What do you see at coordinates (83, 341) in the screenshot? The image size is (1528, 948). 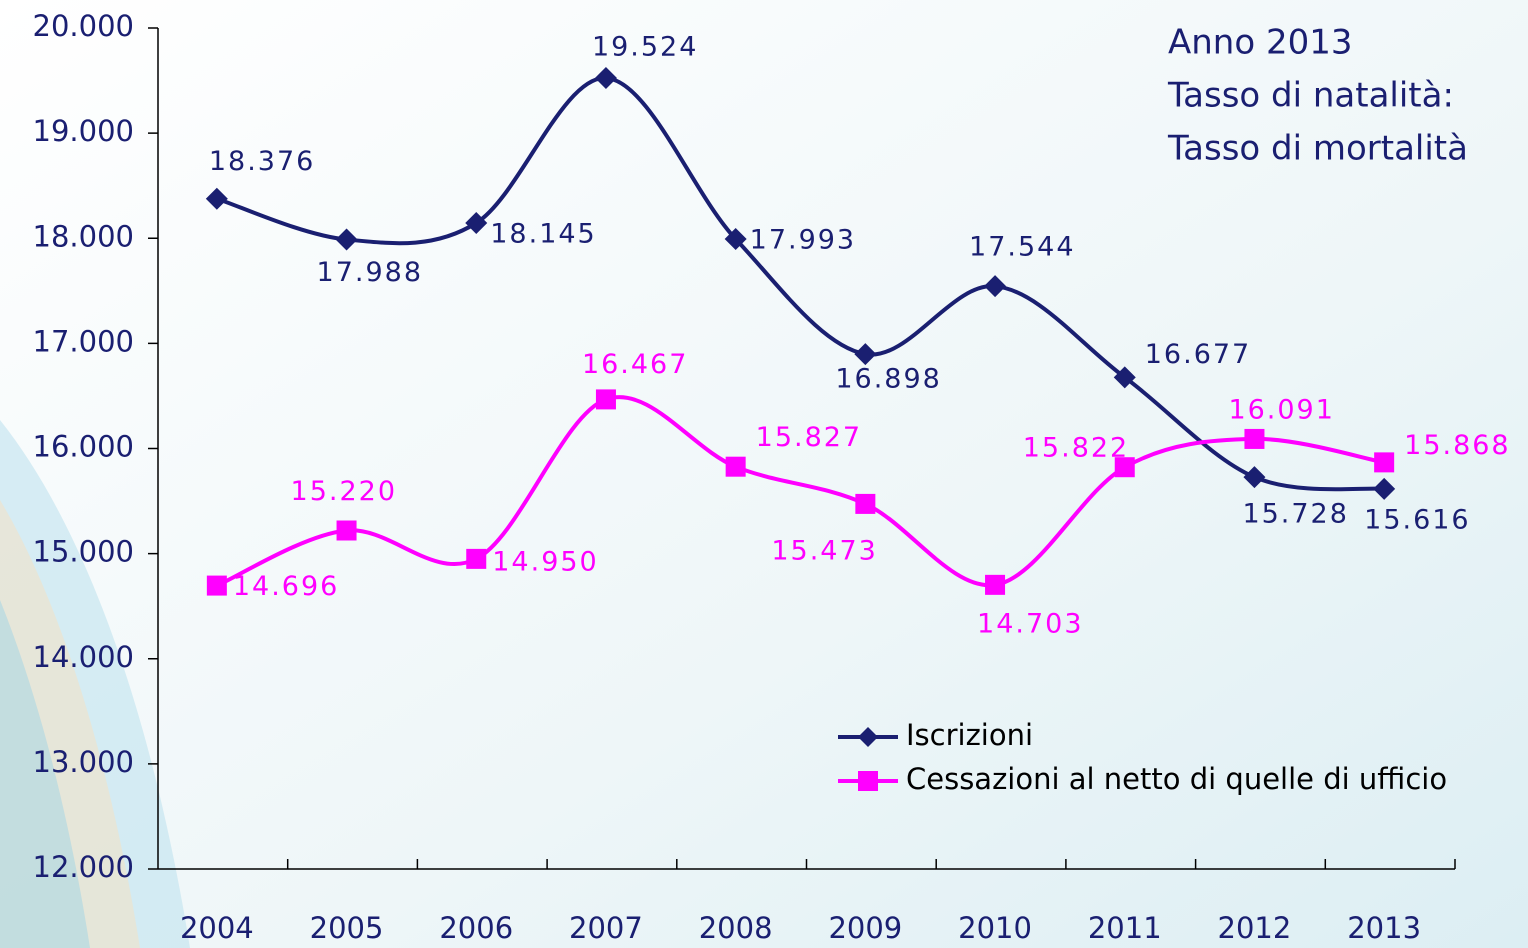 I see `y-tick-label: 17.000` at bounding box center [83, 341].